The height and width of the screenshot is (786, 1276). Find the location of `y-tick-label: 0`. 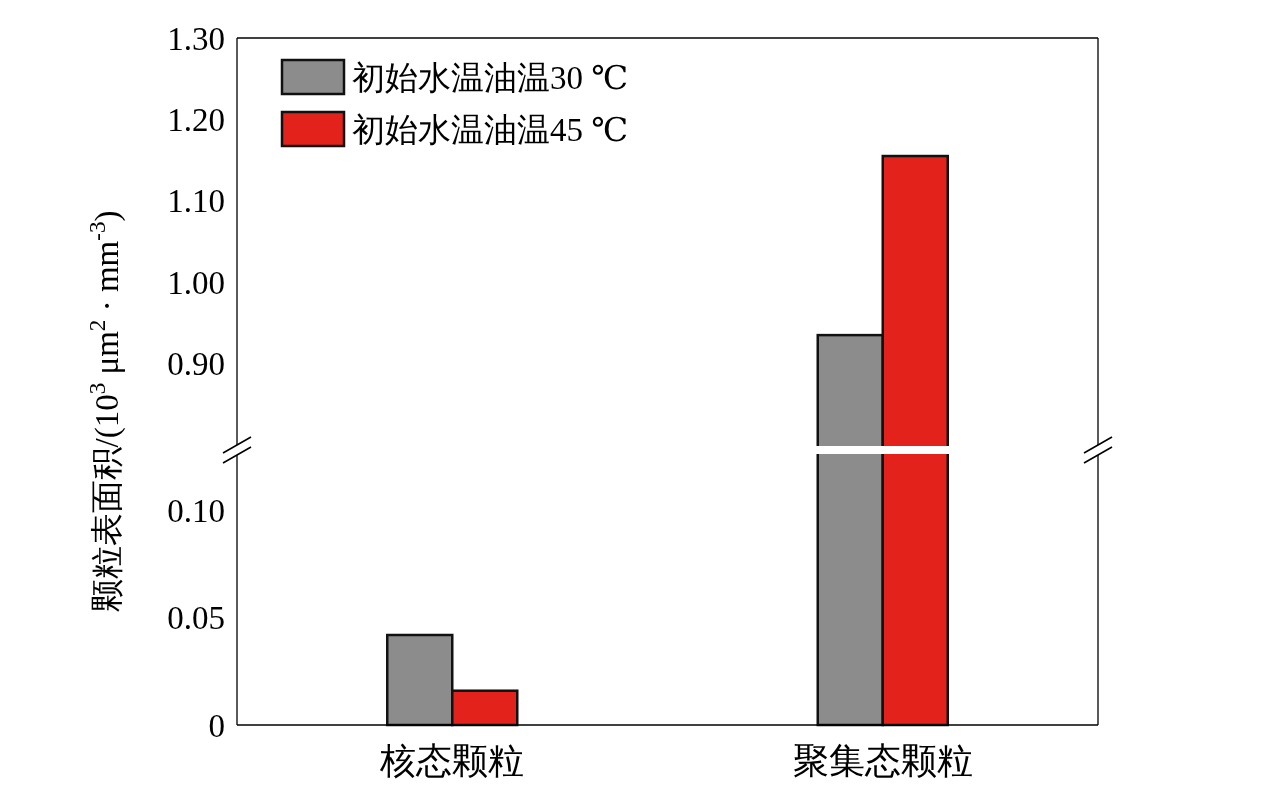

y-tick-label: 0 is located at coordinates (216, 725).